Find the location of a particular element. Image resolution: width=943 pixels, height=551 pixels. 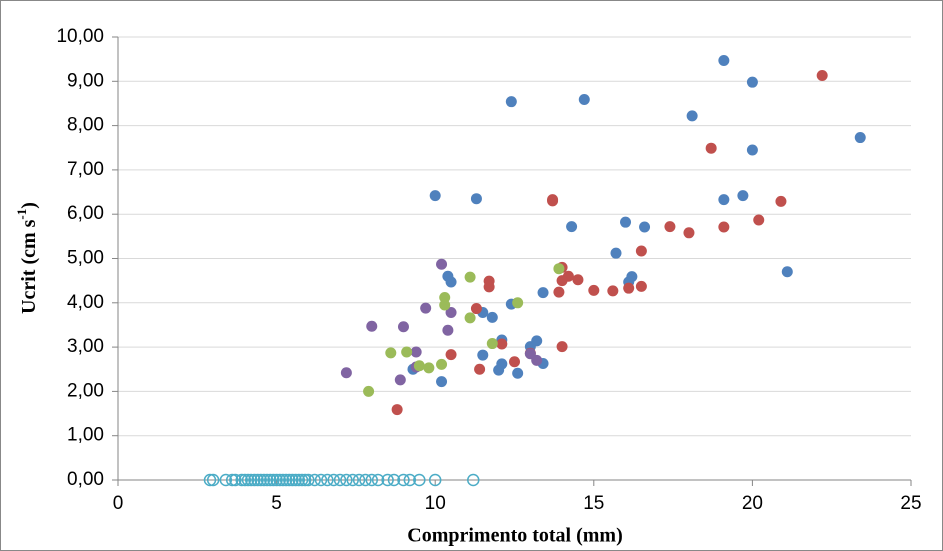

y-axis-title-text: Ucrit (cm s is located at coordinates (29, 266).